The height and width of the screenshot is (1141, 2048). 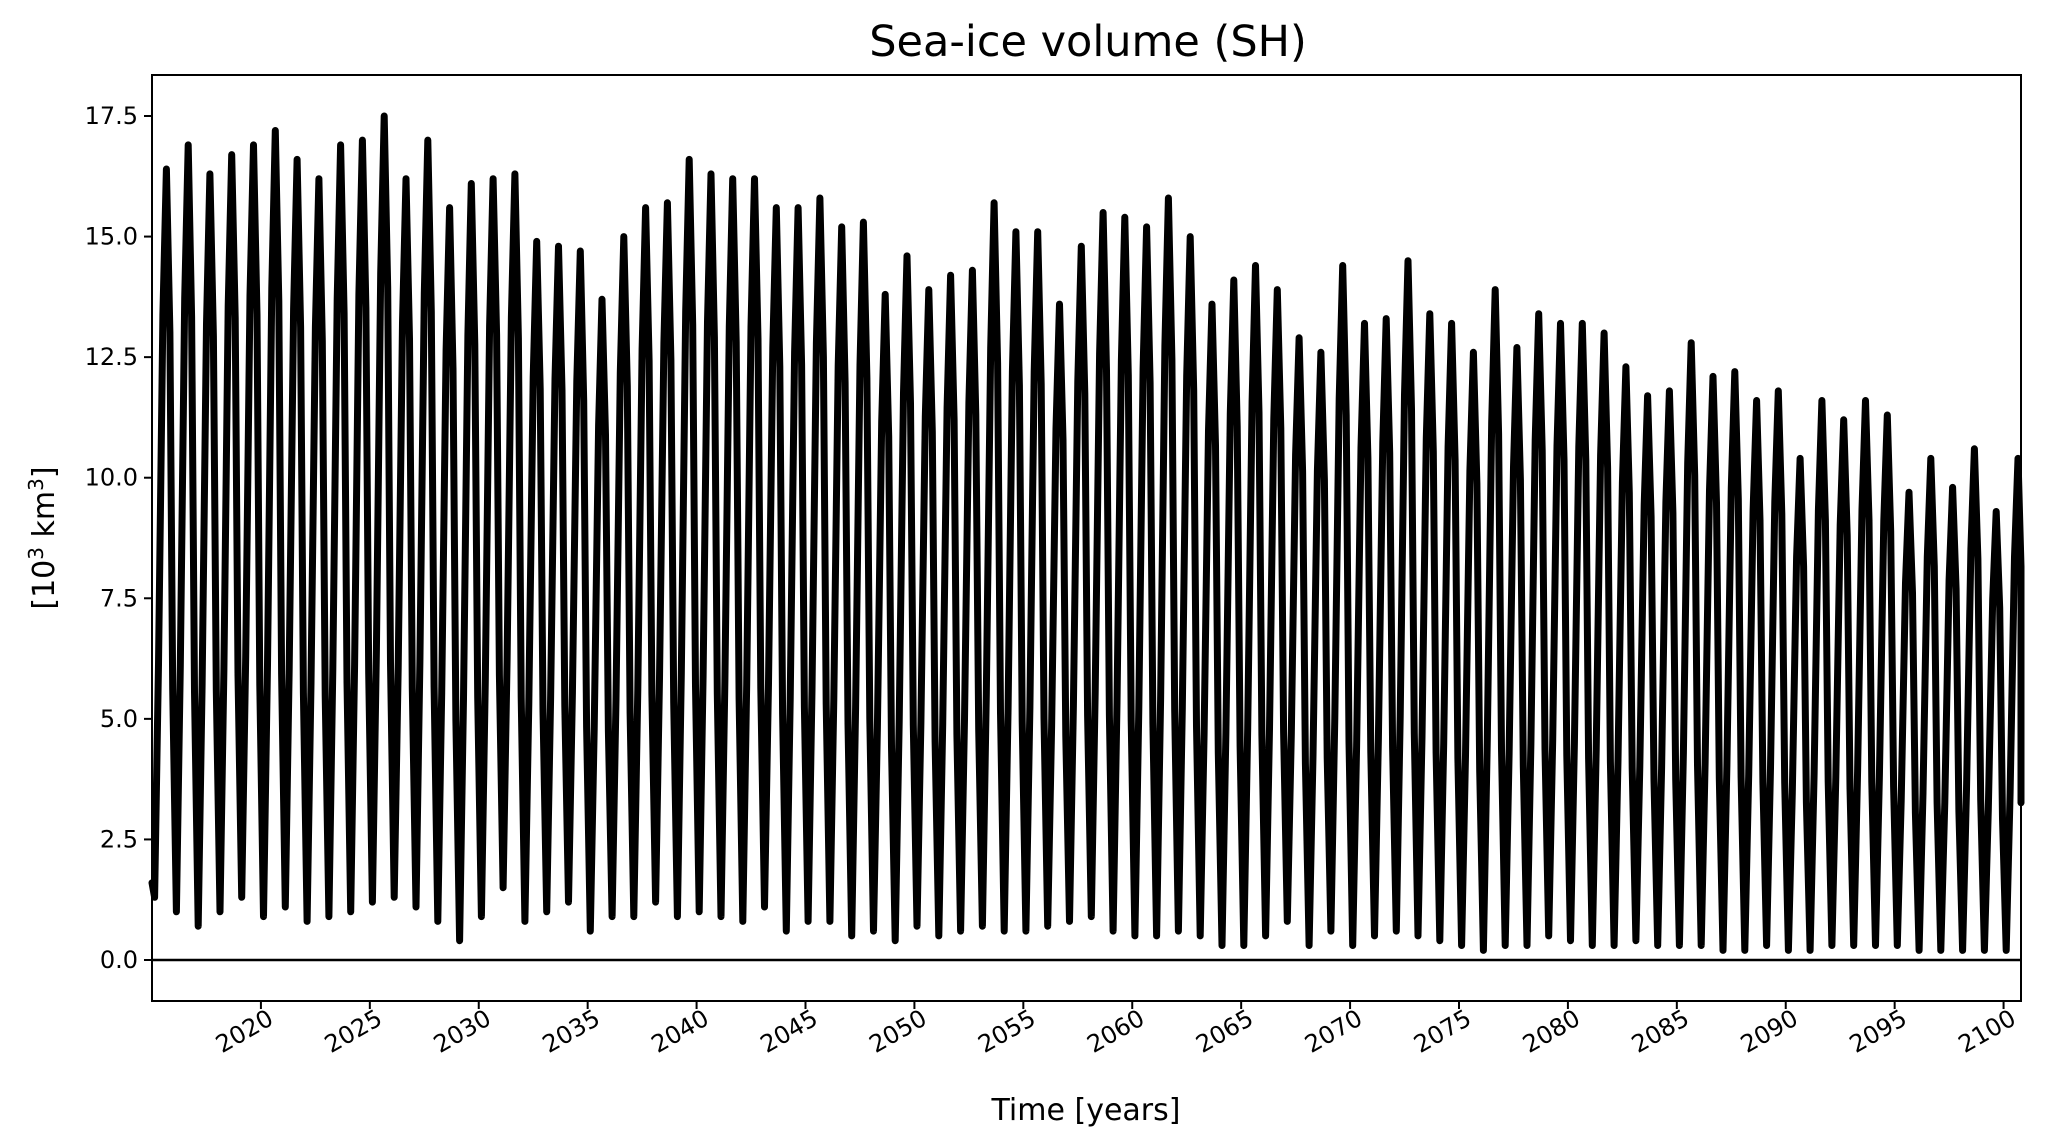 I want to click on x-tick-label: 2045, so click(x=789, y=1031).